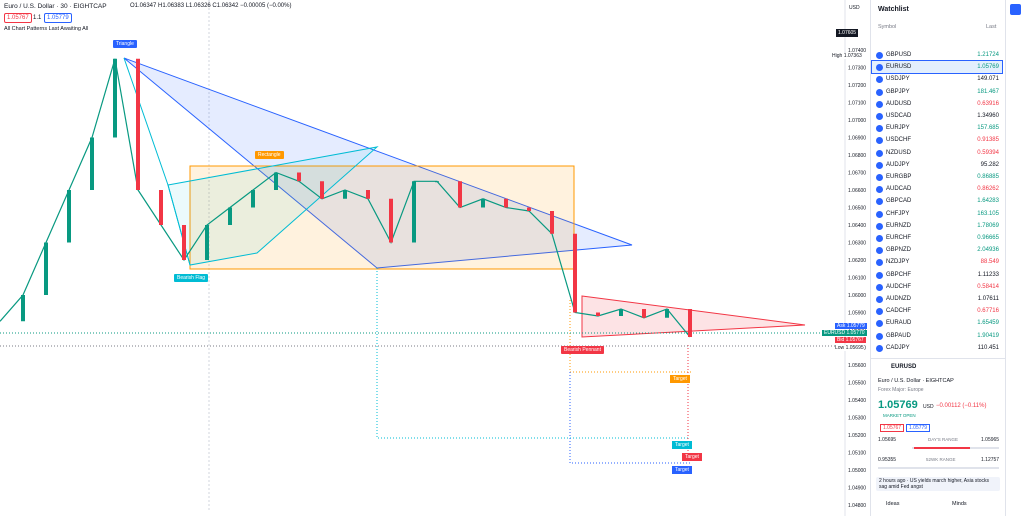 The width and height of the screenshot is (1024, 516). I want to click on last-price: 0.58414, so click(988, 286).